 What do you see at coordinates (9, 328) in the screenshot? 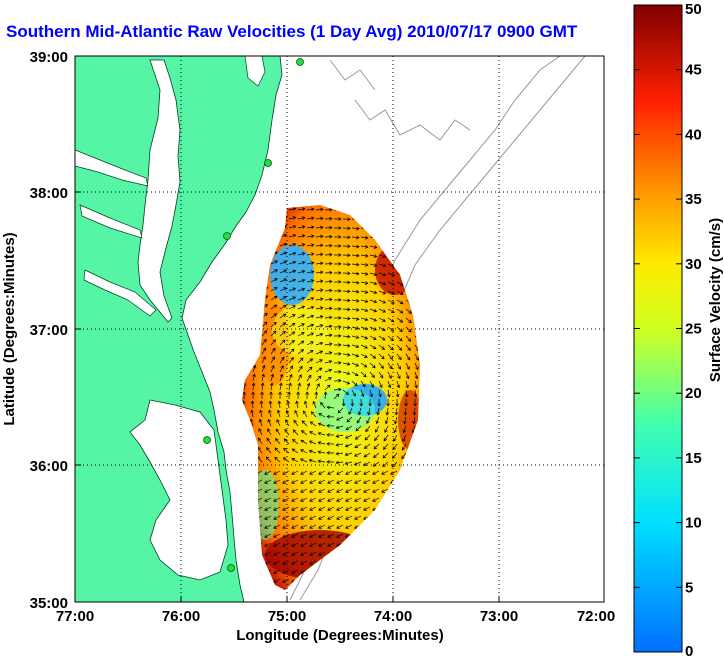
I see `y-axis-label: Latitude (Degrees:Minutes)` at bounding box center [9, 328].